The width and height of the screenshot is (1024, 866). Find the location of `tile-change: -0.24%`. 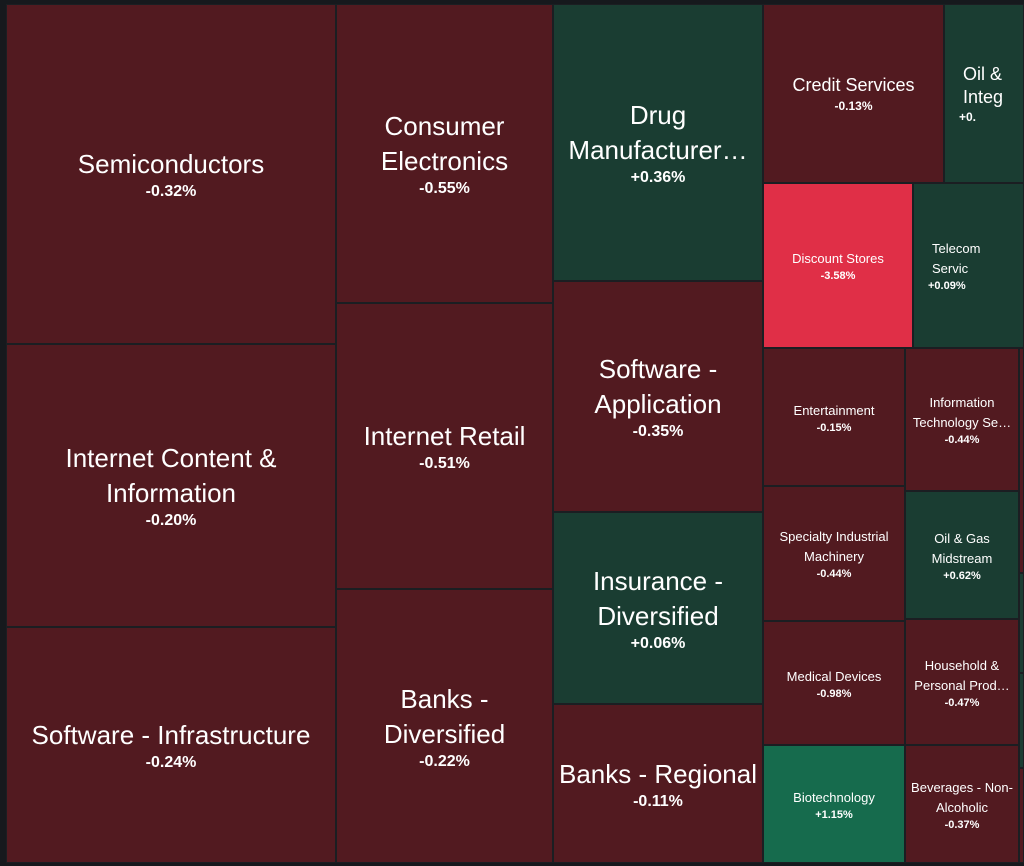

tile-change: -0.24% is located at coordinates (171, 762).